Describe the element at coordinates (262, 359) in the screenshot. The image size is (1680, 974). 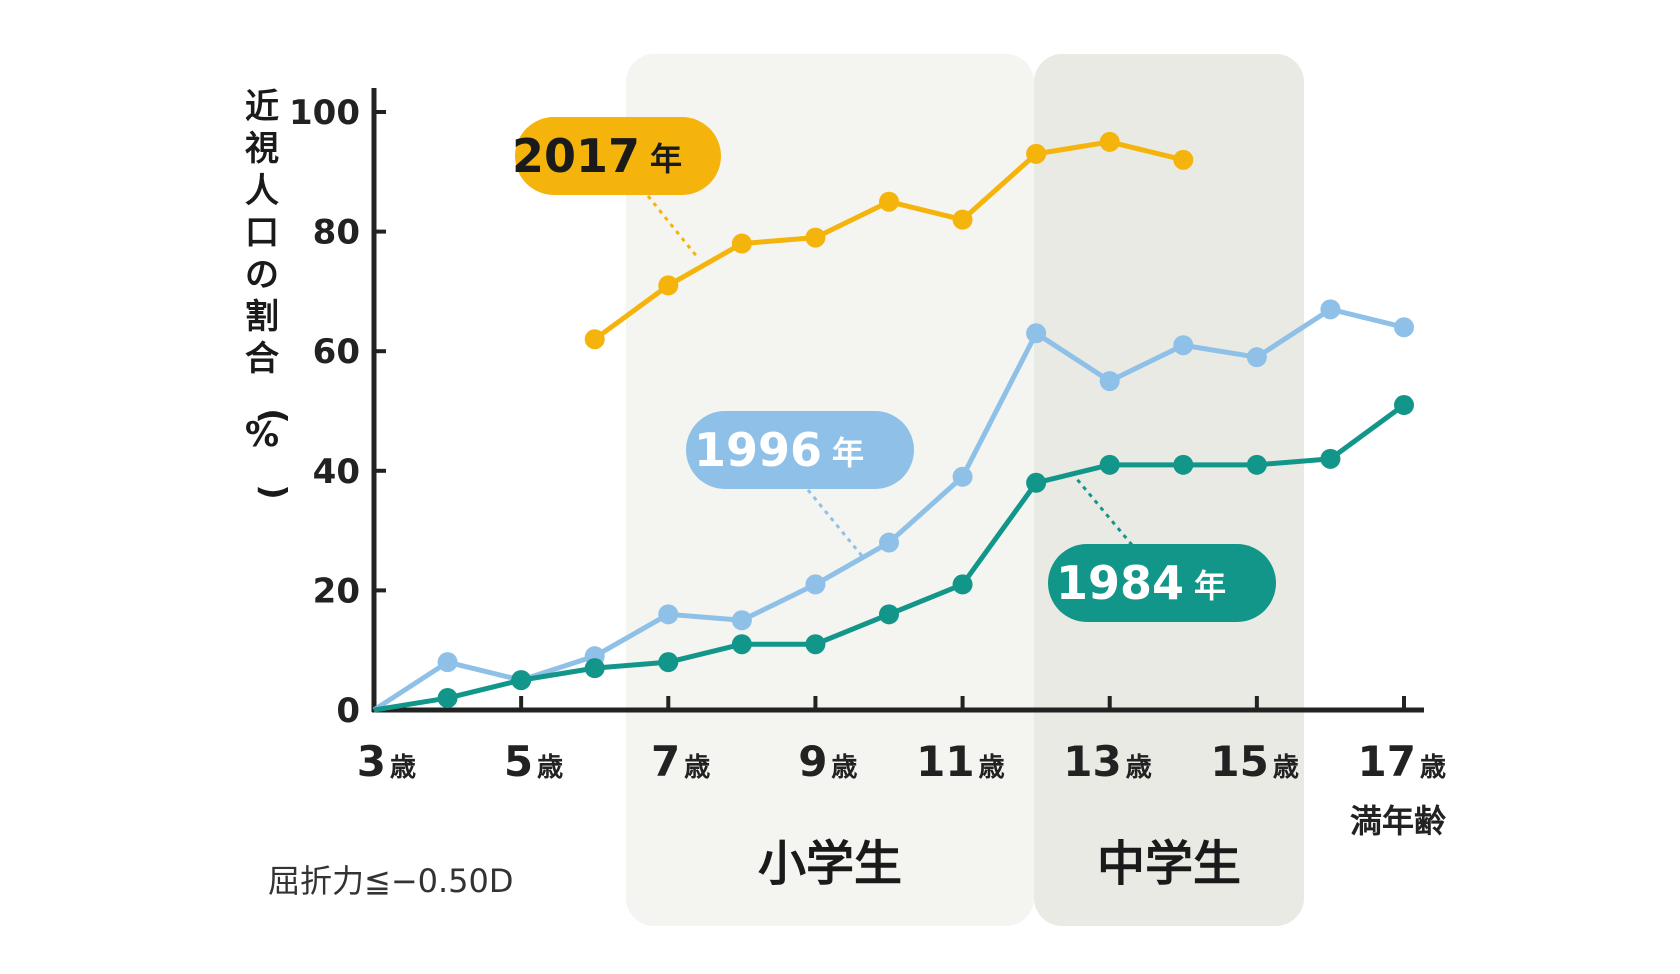
I see `y-axis-label-char: 合` at that location.